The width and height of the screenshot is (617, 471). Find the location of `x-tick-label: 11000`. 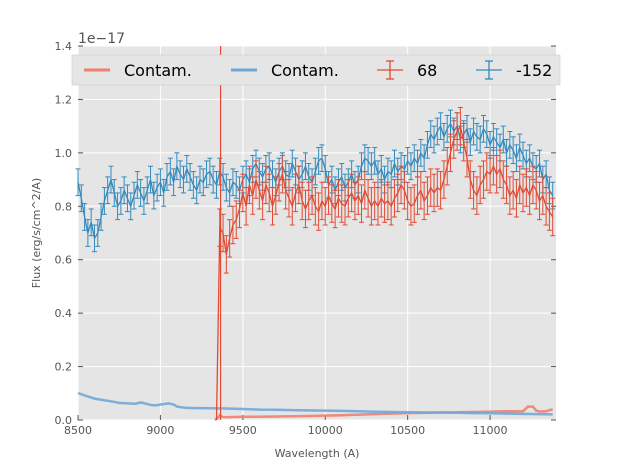

x-tick-label: 11000 is located at coordinates (490, 430).